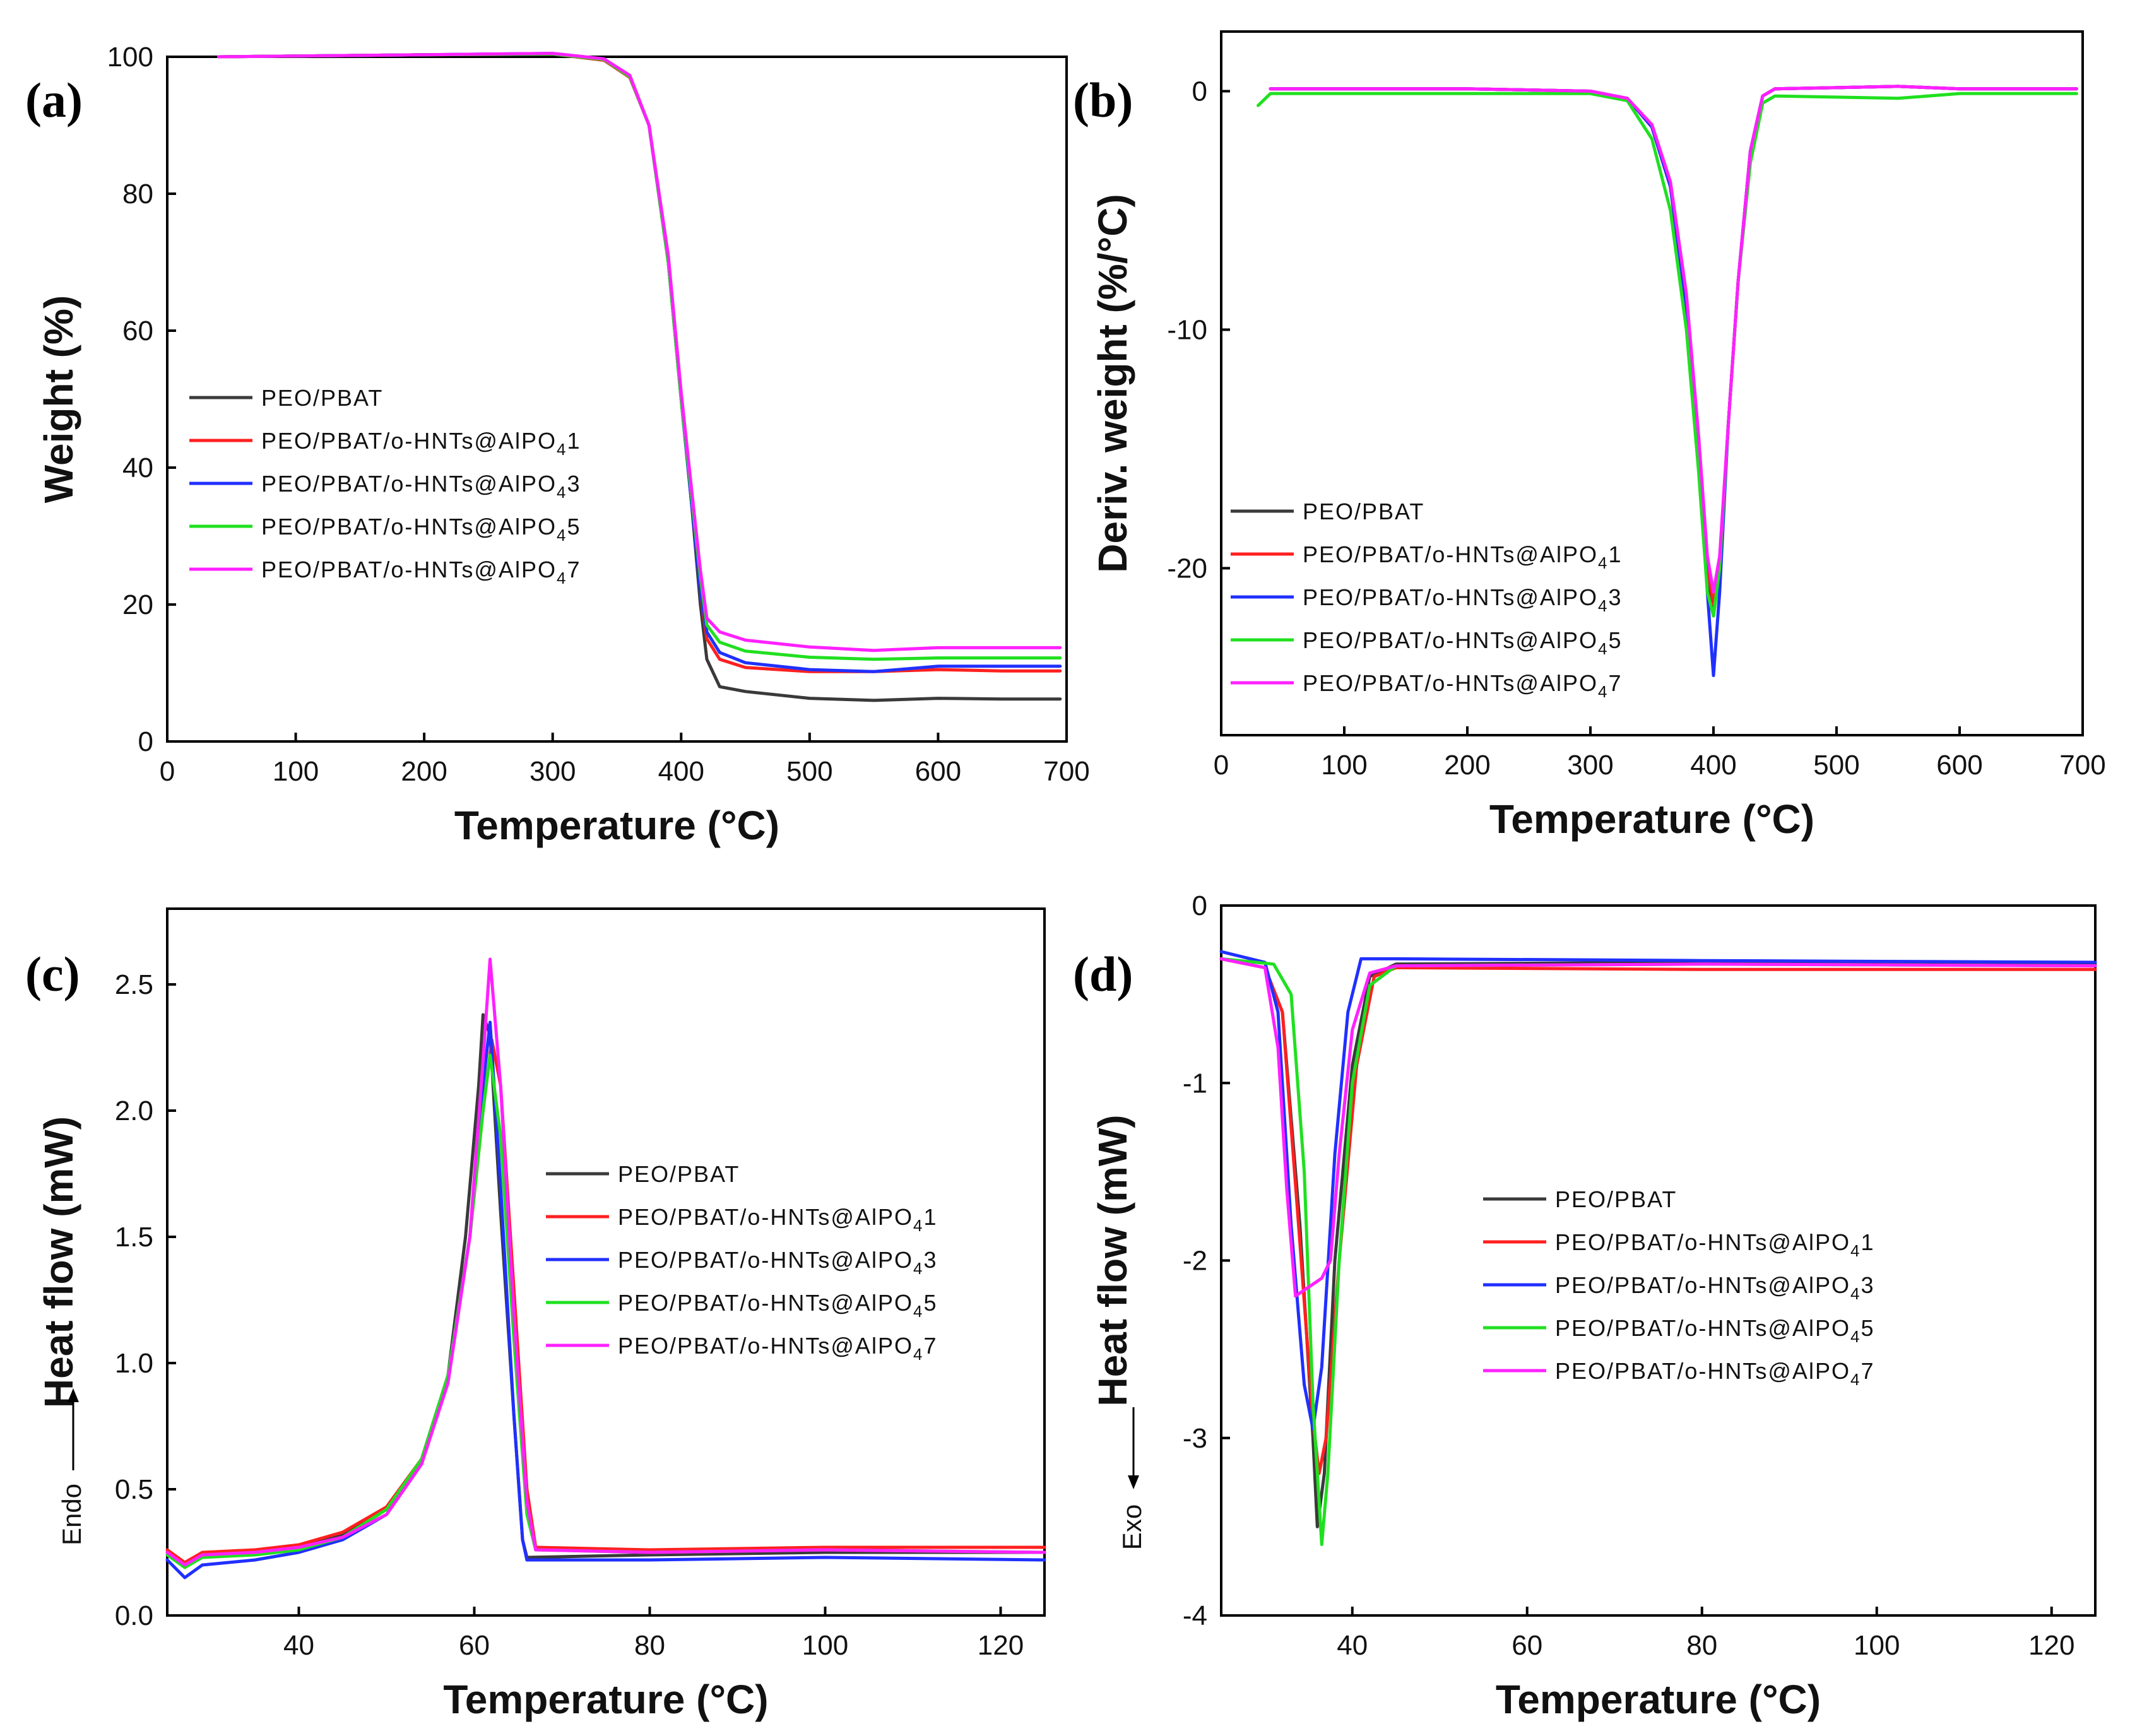 The height and width of the screenshot is (1736, 2130). I want to click on x-tick-label: 40, so click(1352, 1645).